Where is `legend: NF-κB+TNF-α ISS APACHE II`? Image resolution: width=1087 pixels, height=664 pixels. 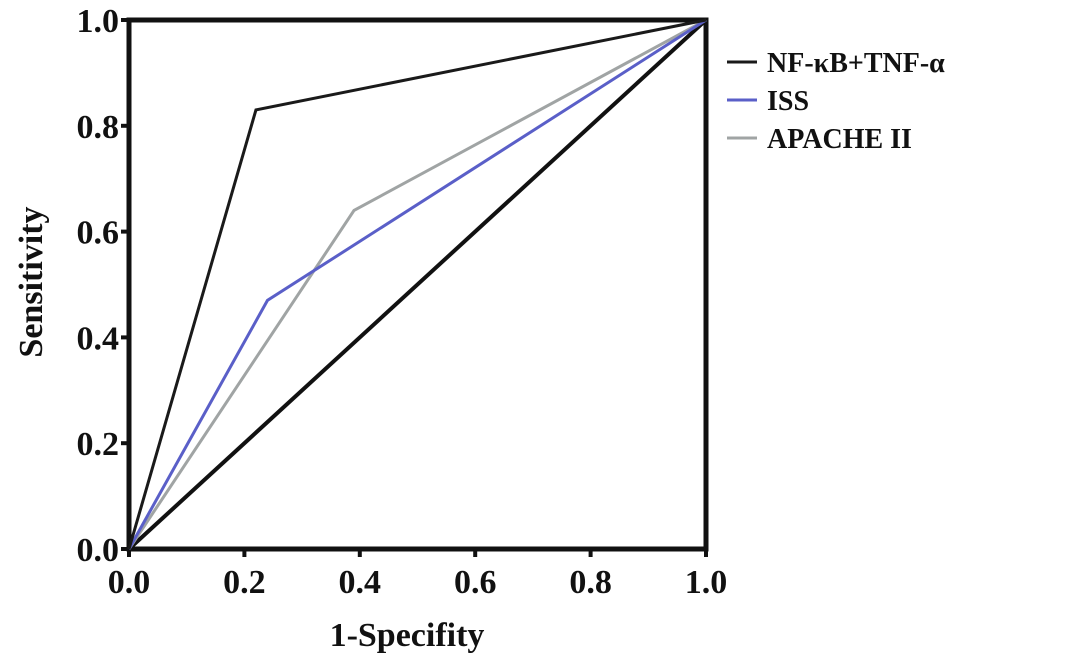 legend: NF-κB+TNF-α ISS APACHE II is located at coordinates (836, 101).